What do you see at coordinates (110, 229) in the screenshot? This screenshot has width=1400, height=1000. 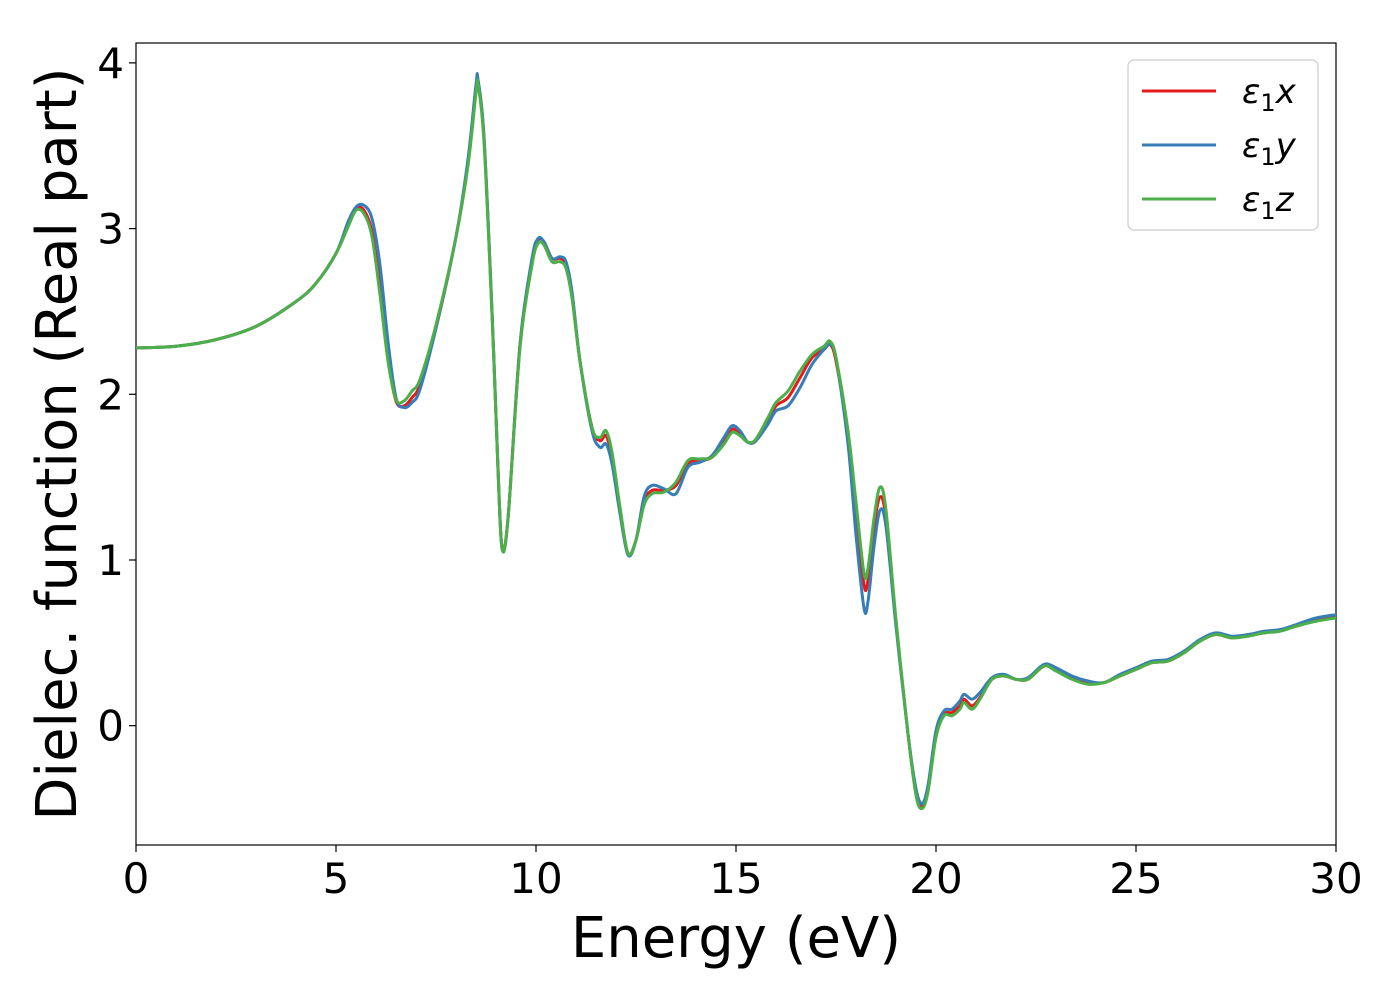 I see `y-tick-label: 3` at bounding box center [110, 229].